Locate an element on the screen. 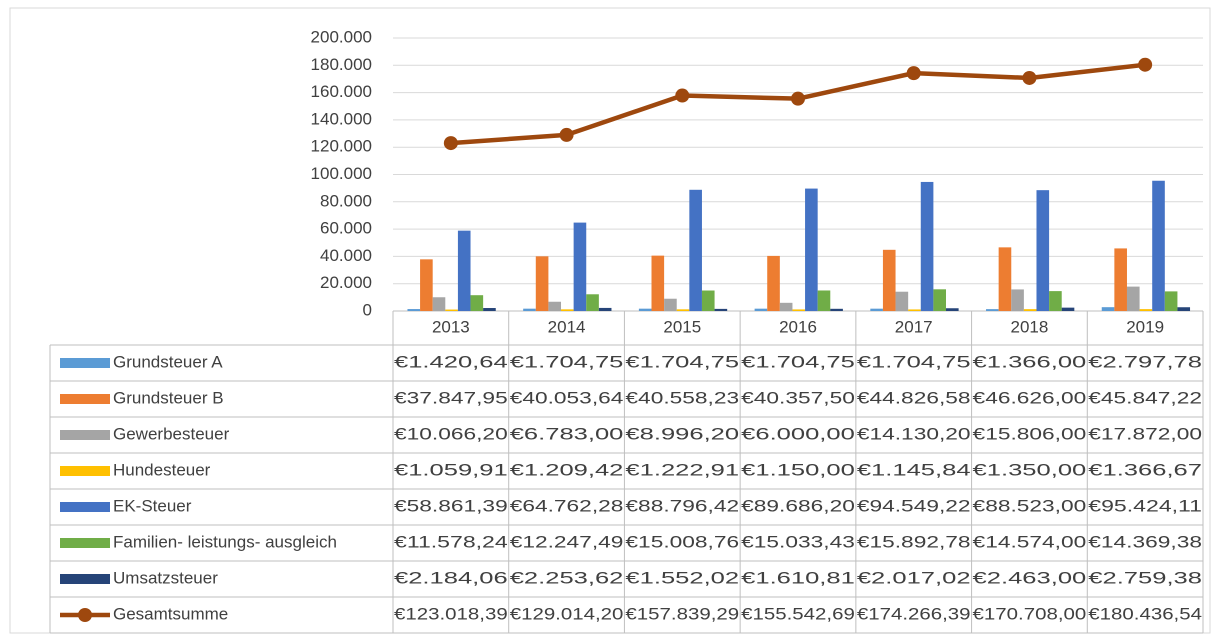 Image resolution: width=1218 pixels, height=644 pixels. y-tick-label: 120.000 is located at coordinates (341, 146).